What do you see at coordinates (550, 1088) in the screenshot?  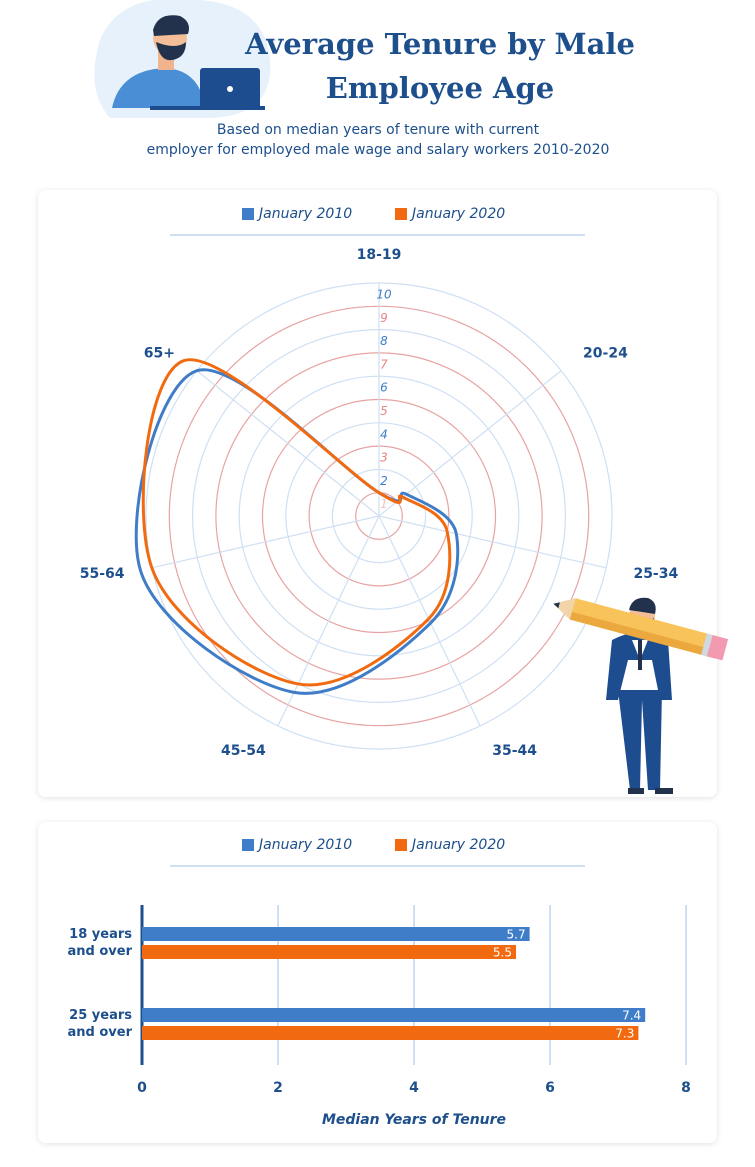 I see `x-tick-label: 6` at bounding box center [550, 1088].